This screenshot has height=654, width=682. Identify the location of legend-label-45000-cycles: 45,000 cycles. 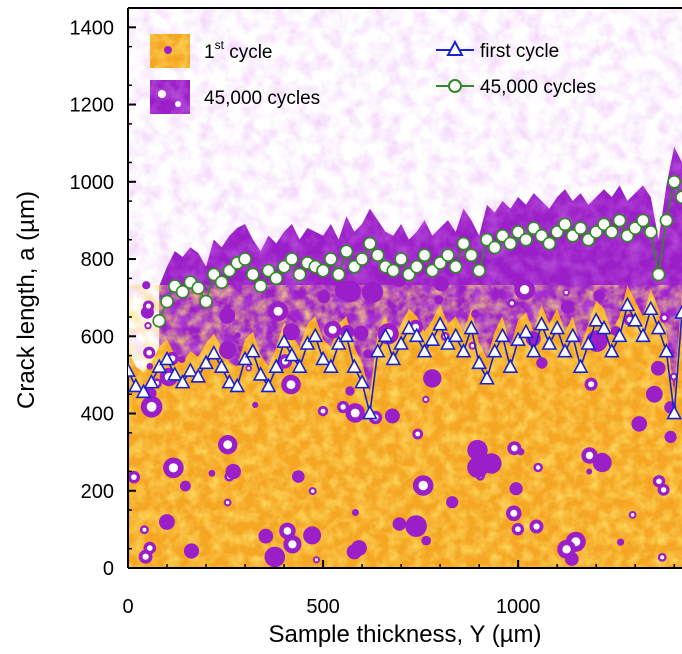
(538, 87).